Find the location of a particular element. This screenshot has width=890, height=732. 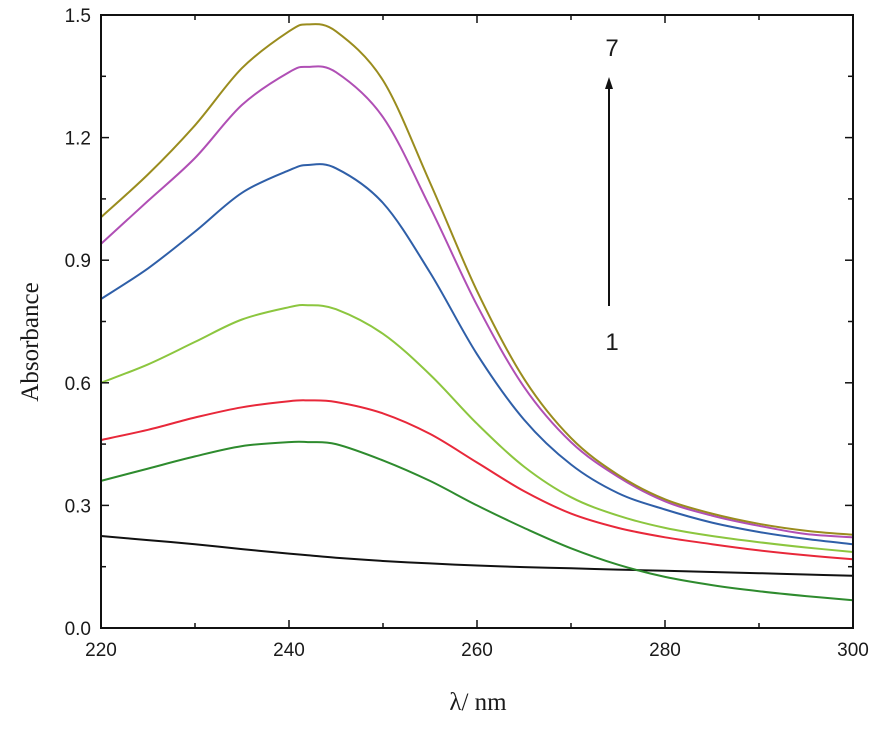

x-axis-title: λ/ nm is located at coordinates (478, 702).